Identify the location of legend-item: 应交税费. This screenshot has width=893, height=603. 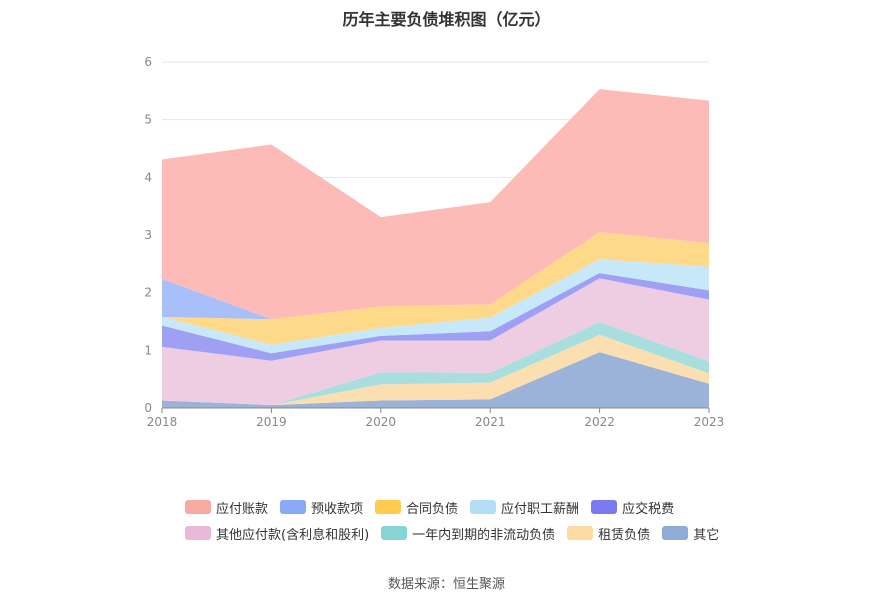
(632, 507).